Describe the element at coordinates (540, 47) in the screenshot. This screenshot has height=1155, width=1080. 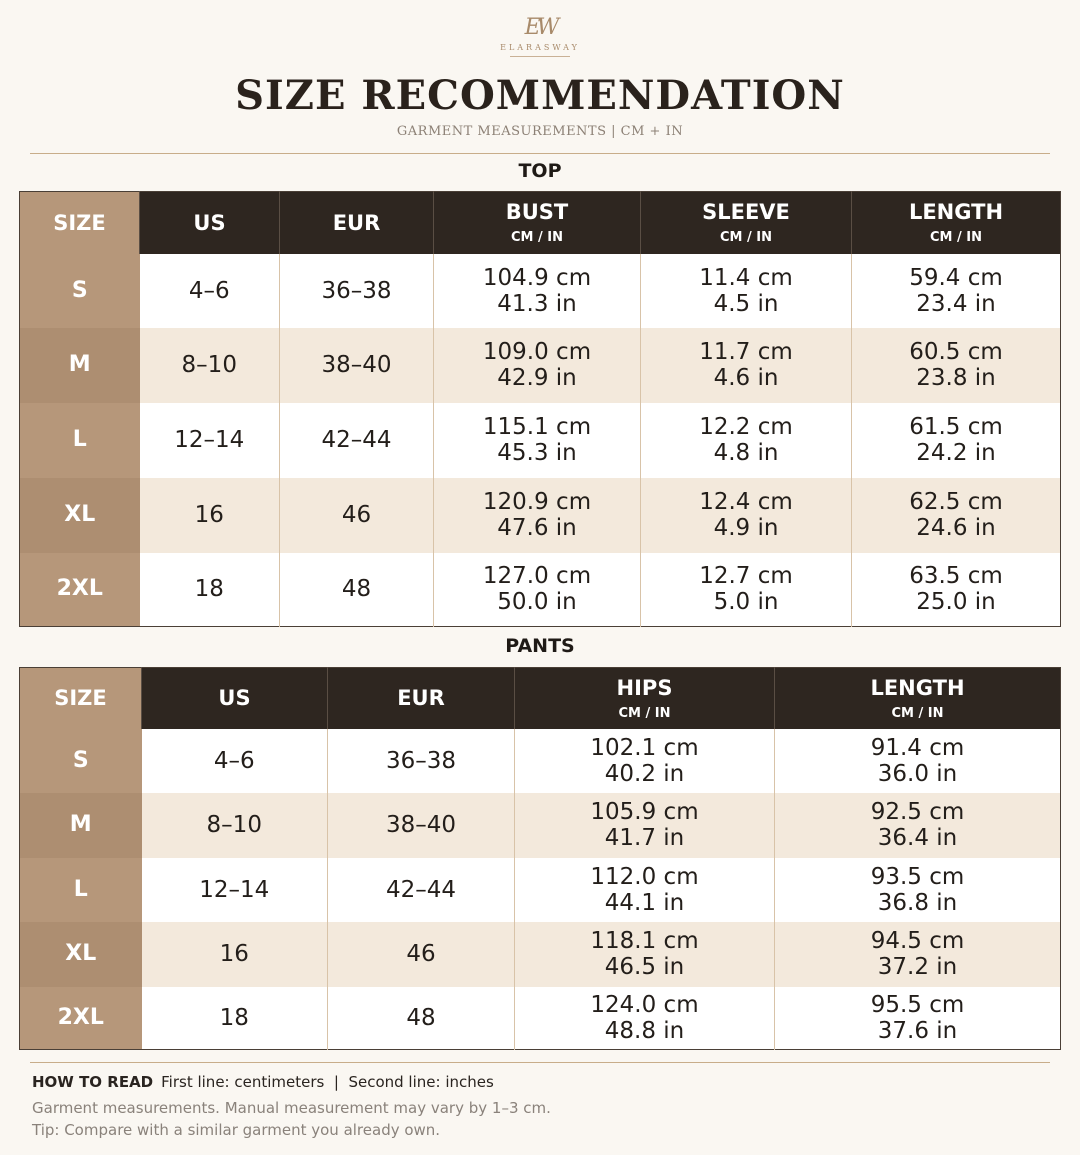
I see `brand-name: ELARASWAY` at that location.